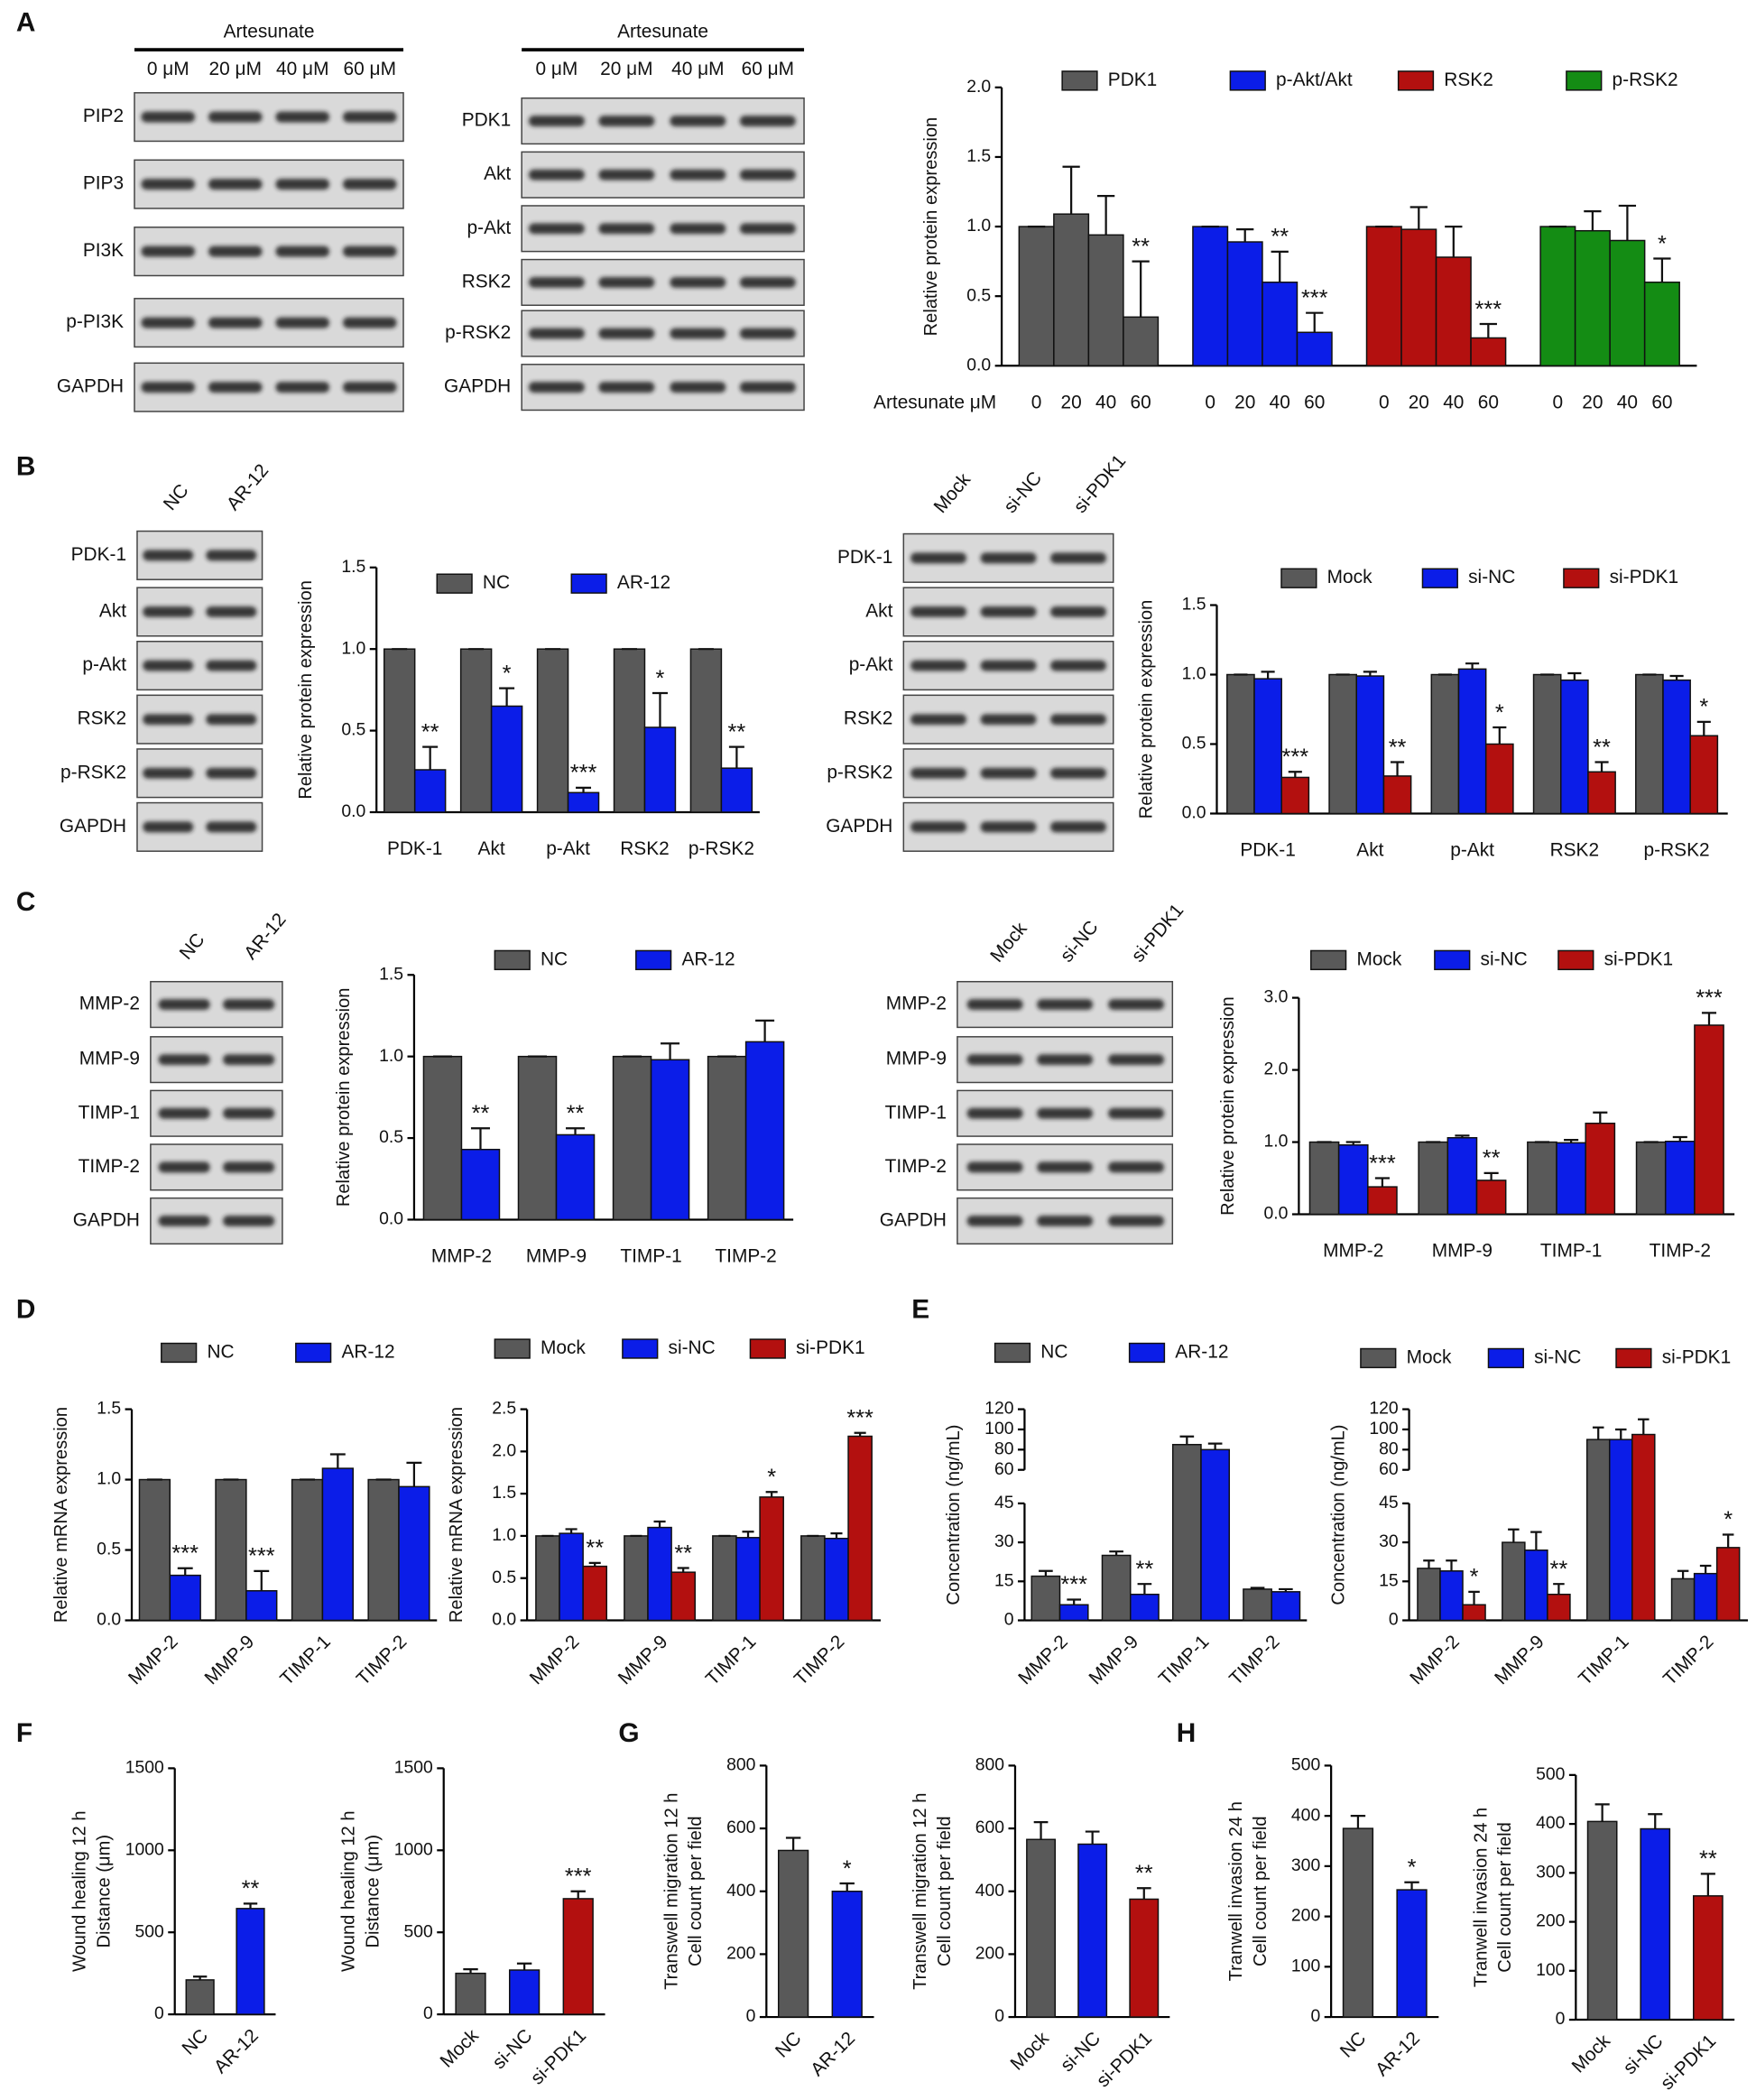  I want to click on blot-header: Artesunate, so click(662, 31).